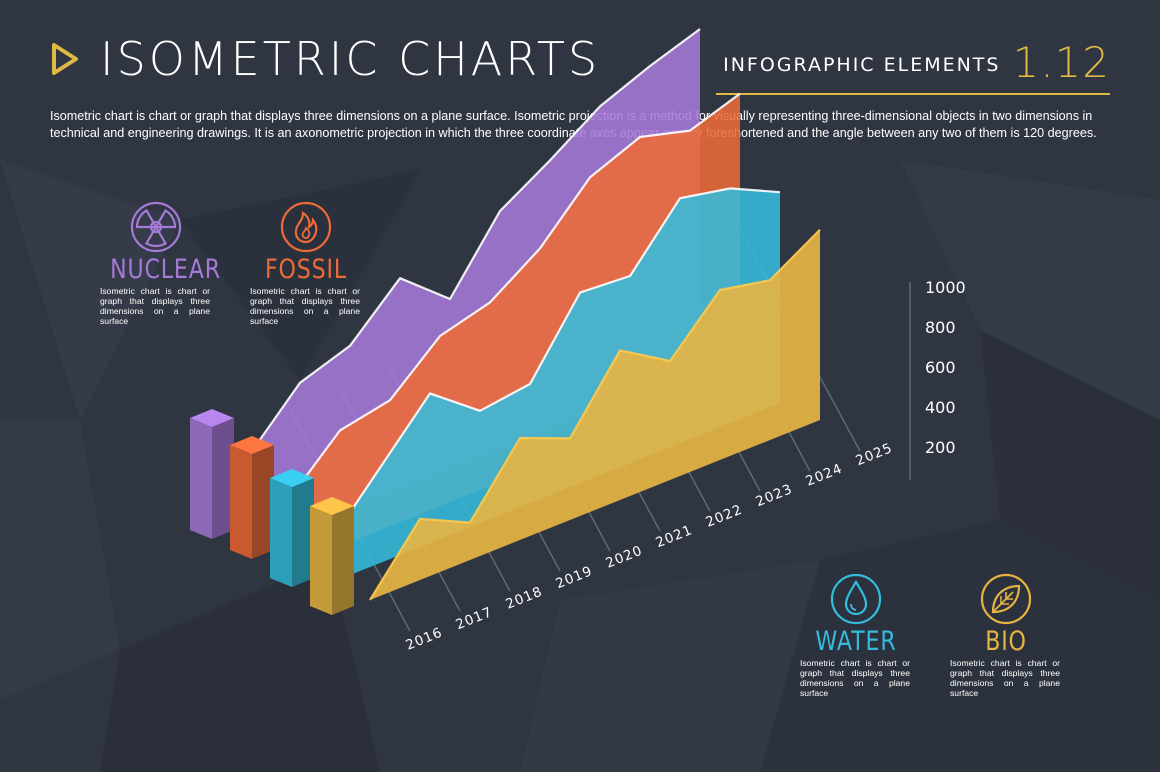 This screenshot has width=1160, height=772. I want to click on legend-prism-fossil, so click(252, 497).